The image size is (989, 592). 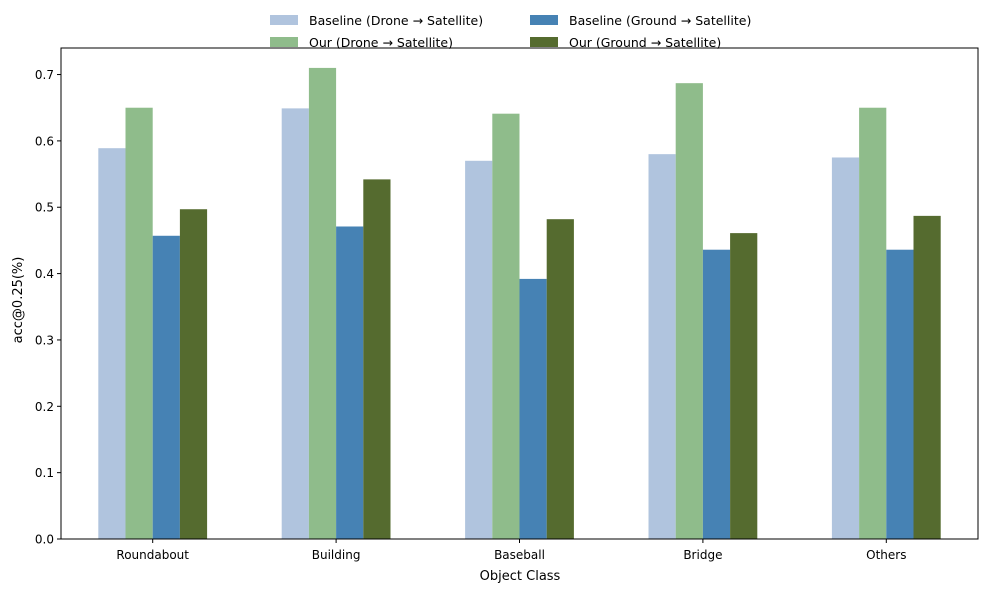 I want to click on bar-1-roundabout, so click(x=112, y=343).